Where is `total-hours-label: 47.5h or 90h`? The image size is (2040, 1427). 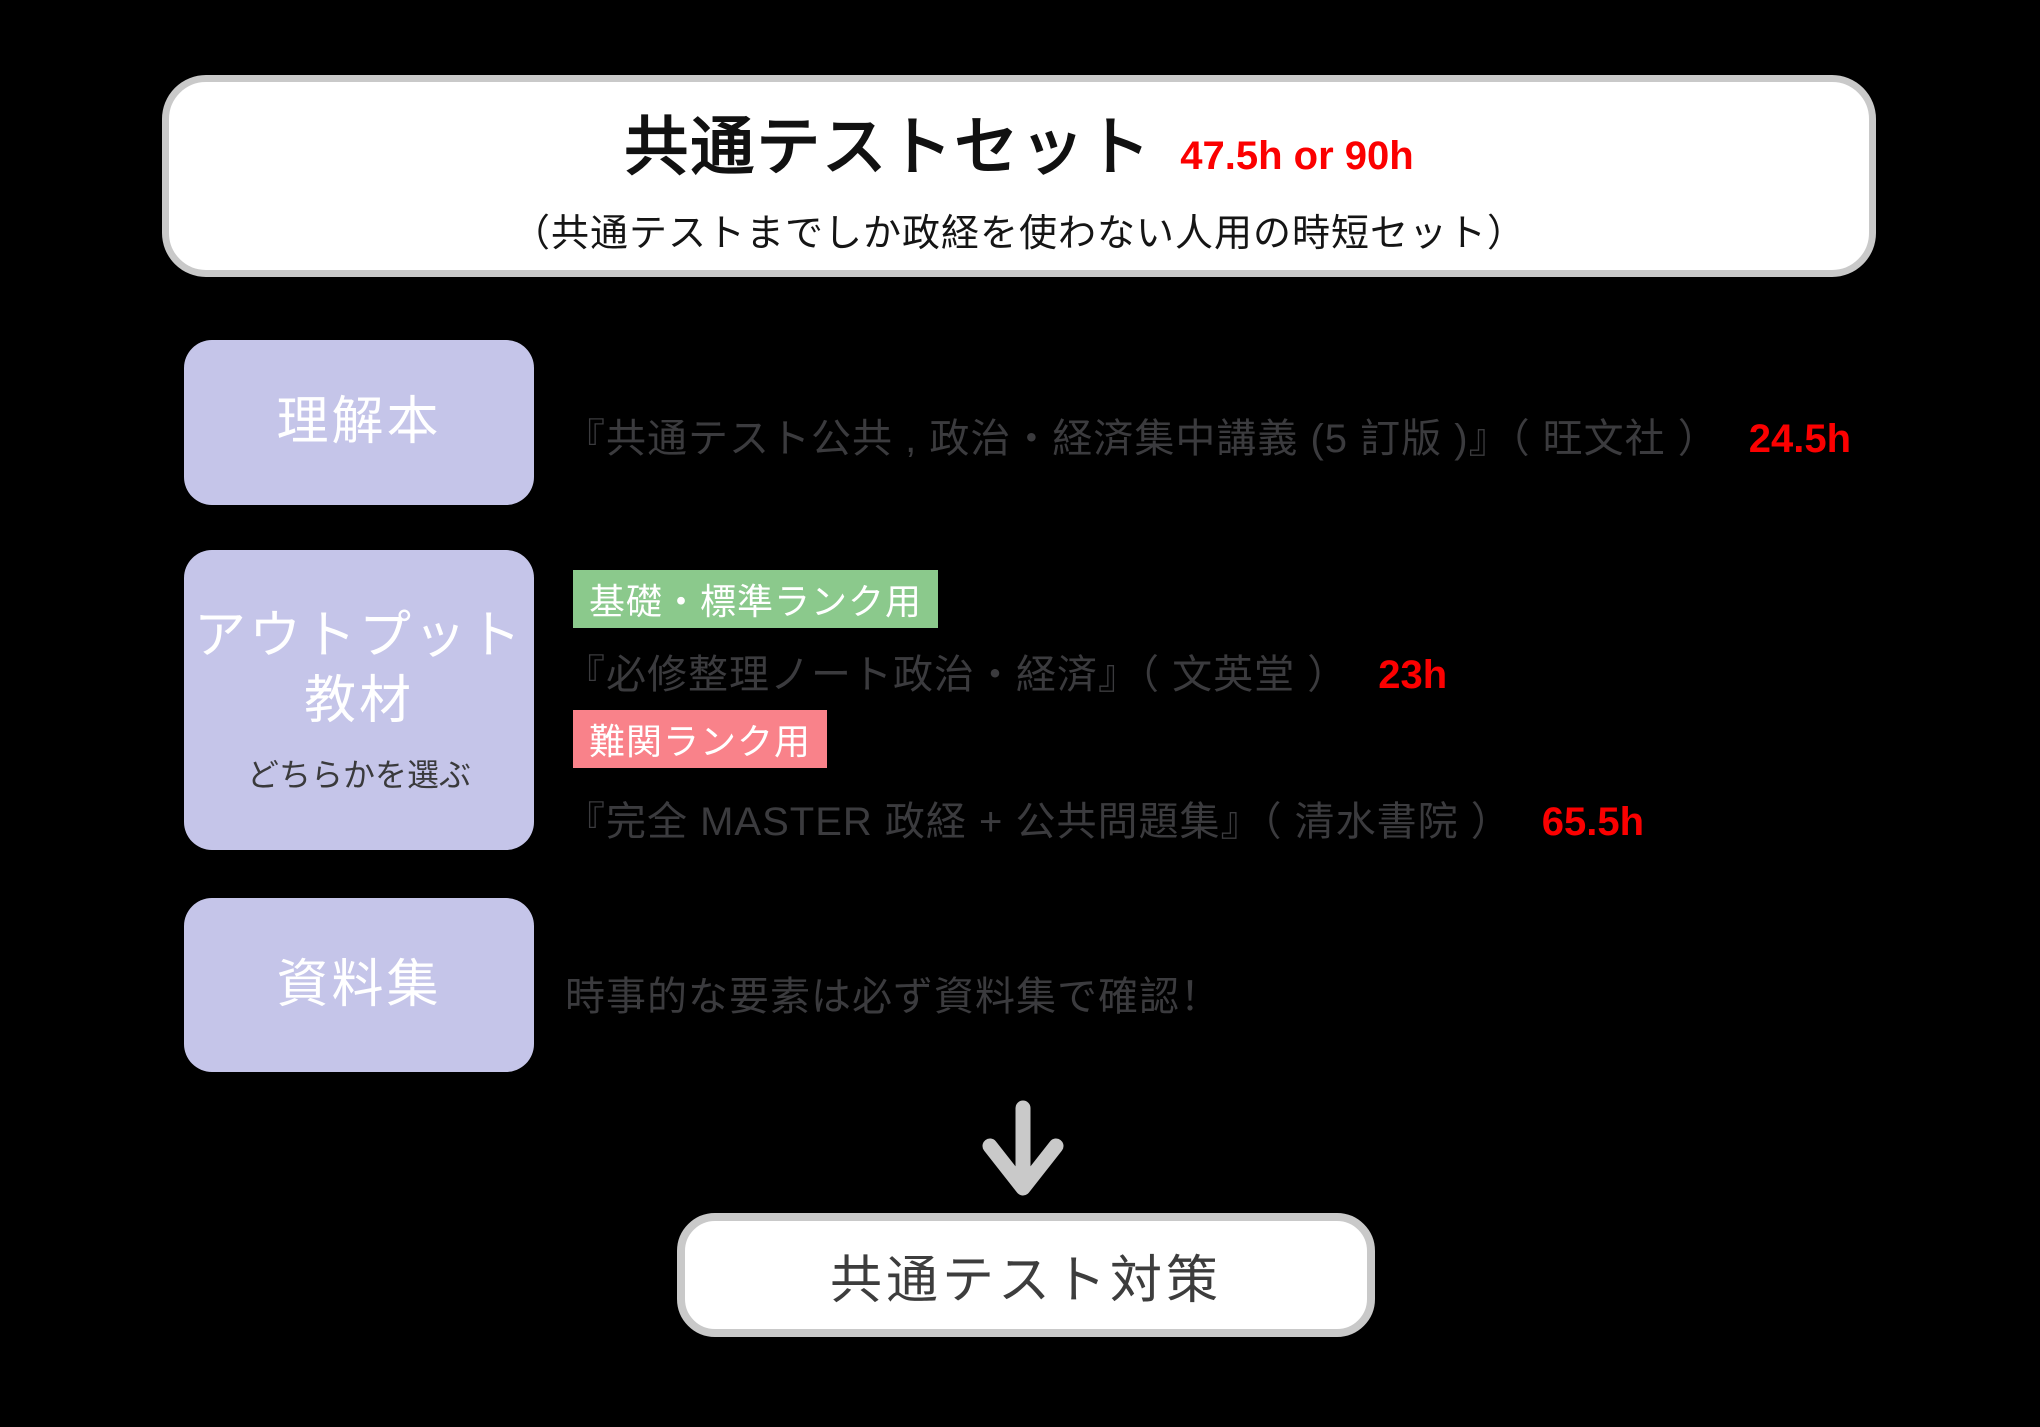
total-hours-label: 47.5h or 90h is located at coordinates (1297, 155).